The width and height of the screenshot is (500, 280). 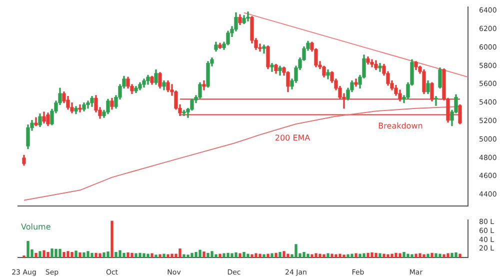 I want to click on chart-title: Volume, so click(x=36, y=227).